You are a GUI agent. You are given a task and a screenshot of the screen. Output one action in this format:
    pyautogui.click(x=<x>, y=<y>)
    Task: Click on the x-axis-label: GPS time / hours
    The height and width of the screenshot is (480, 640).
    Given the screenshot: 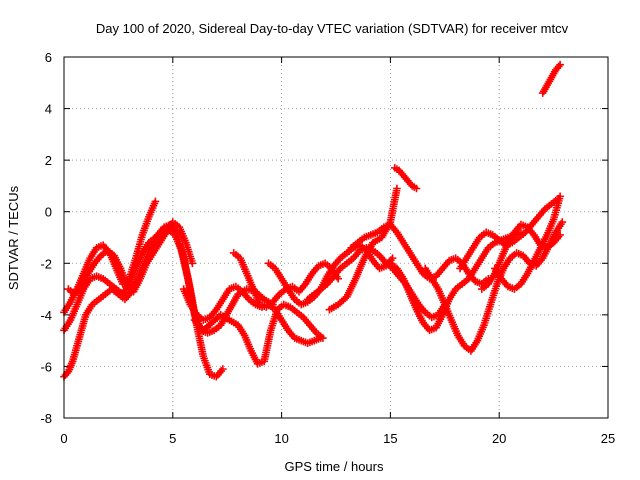 What is the action you would take?
    pyautogui.click(x=334, y=466)
    